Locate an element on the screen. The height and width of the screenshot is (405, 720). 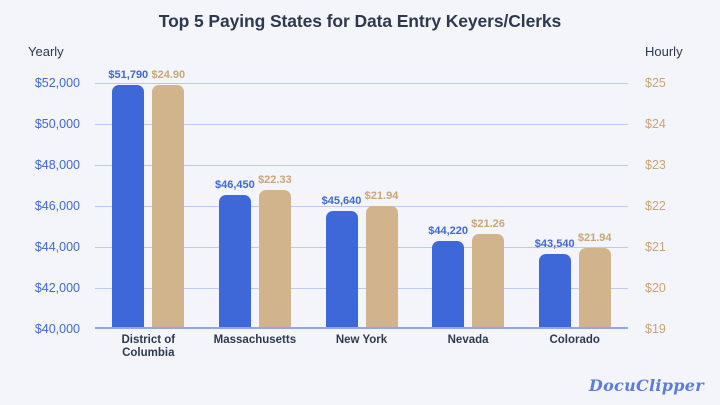
left-axis-title: Yearly is located at coordinates (46, 51).